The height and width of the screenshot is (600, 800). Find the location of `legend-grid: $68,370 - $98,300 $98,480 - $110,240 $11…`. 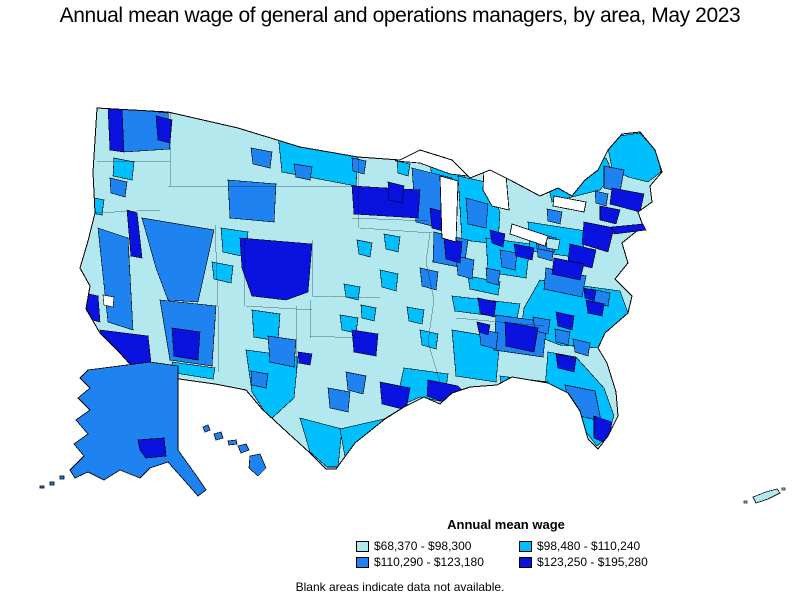

legend-grid: $68,370 - $98,300 $98,480 - $110,240 $11… is located at coordinates (506, 554).